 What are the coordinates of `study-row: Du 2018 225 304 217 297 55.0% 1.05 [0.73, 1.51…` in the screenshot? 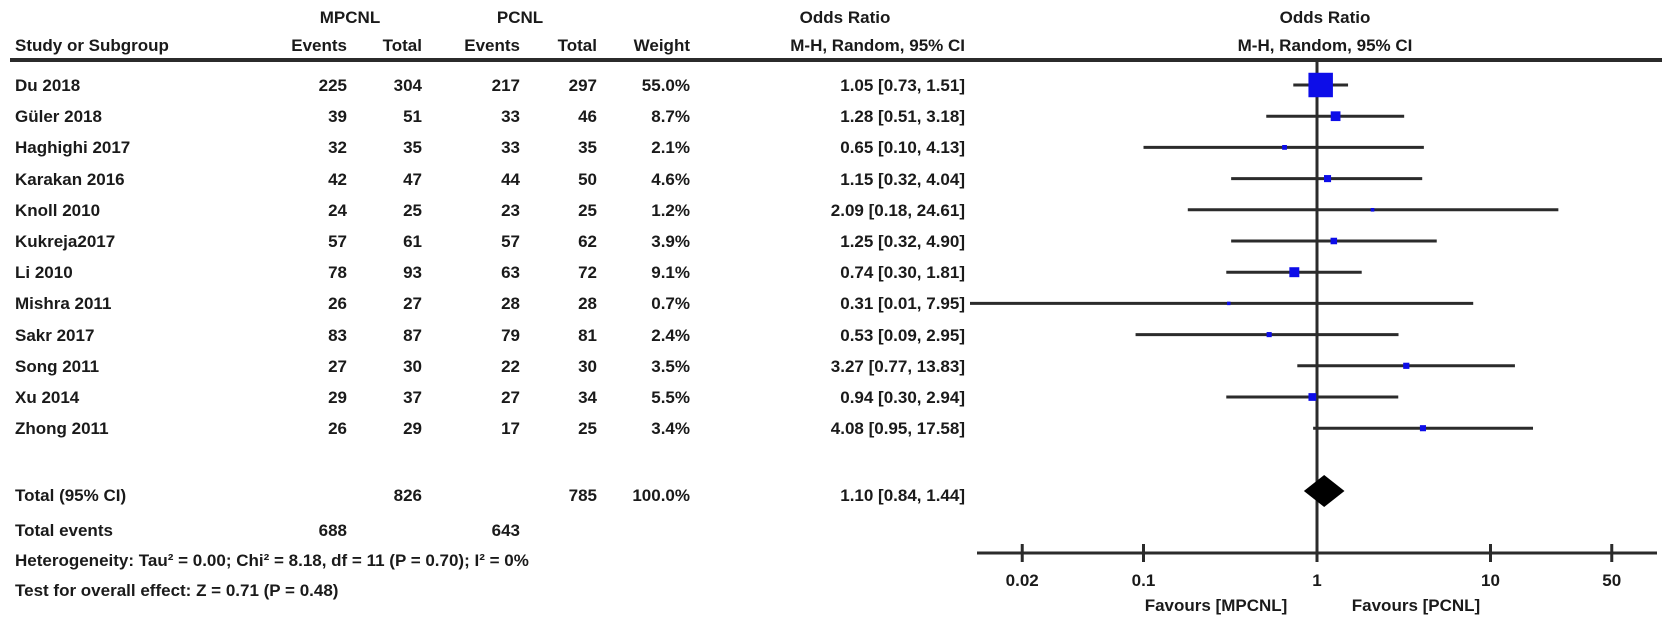 It's located at (838, 85).